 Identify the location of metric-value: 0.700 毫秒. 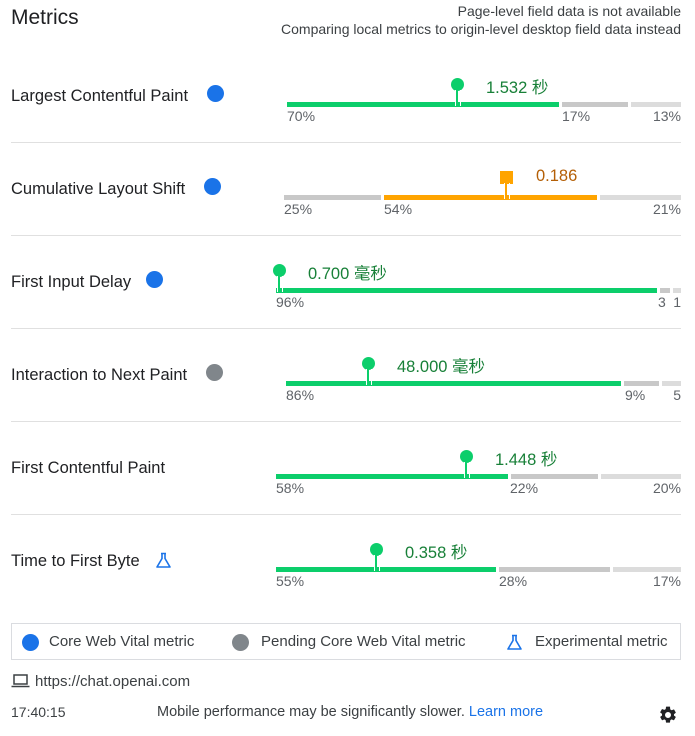
(347, 274).